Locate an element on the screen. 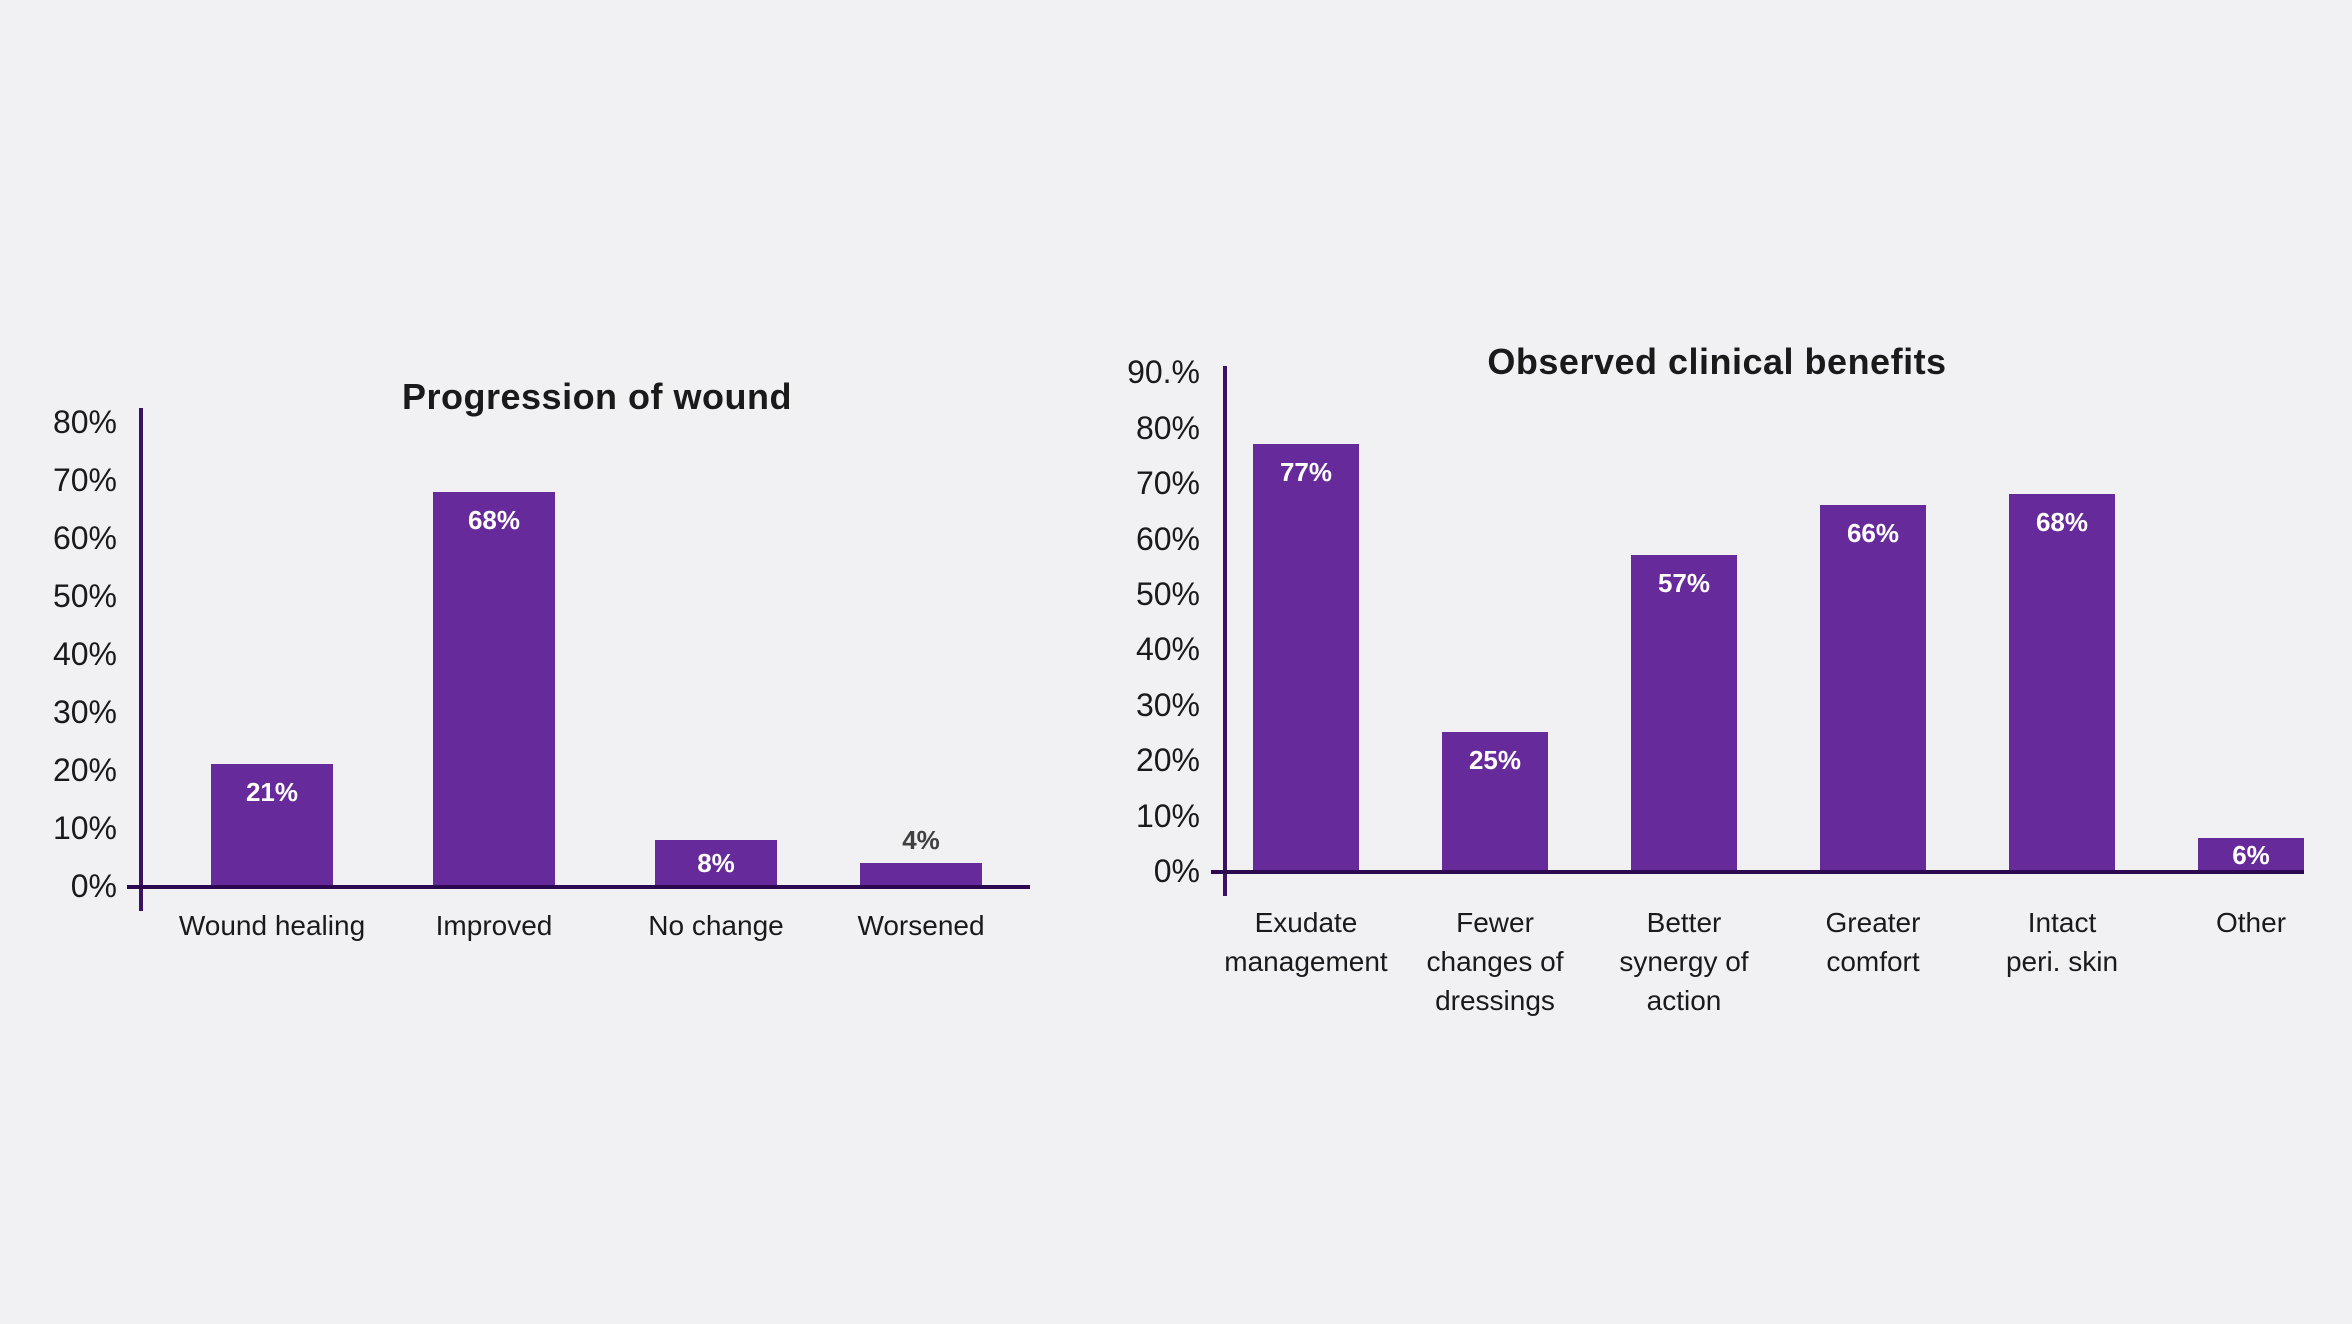 Image resolution: width=2352 pixels, height=1324 pixels. bar-5: 68% is located at coordinates (2062, 682).